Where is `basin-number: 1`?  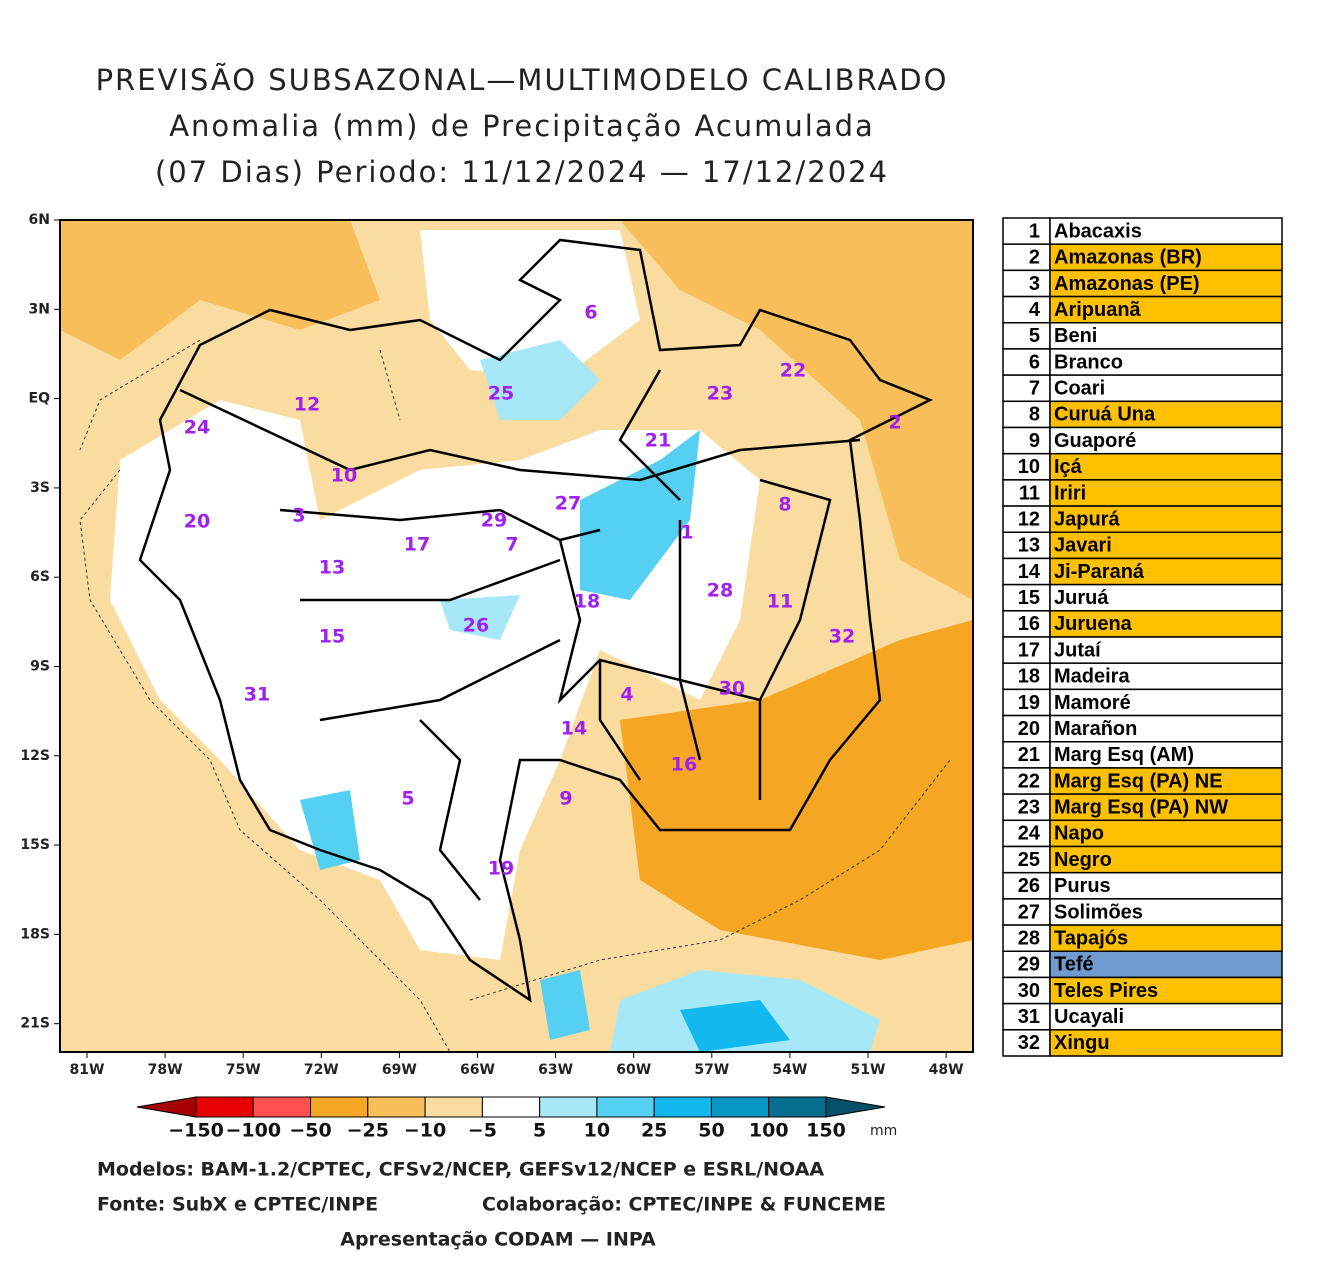
basin-number: 1 is located at coordinates (1034, 231).